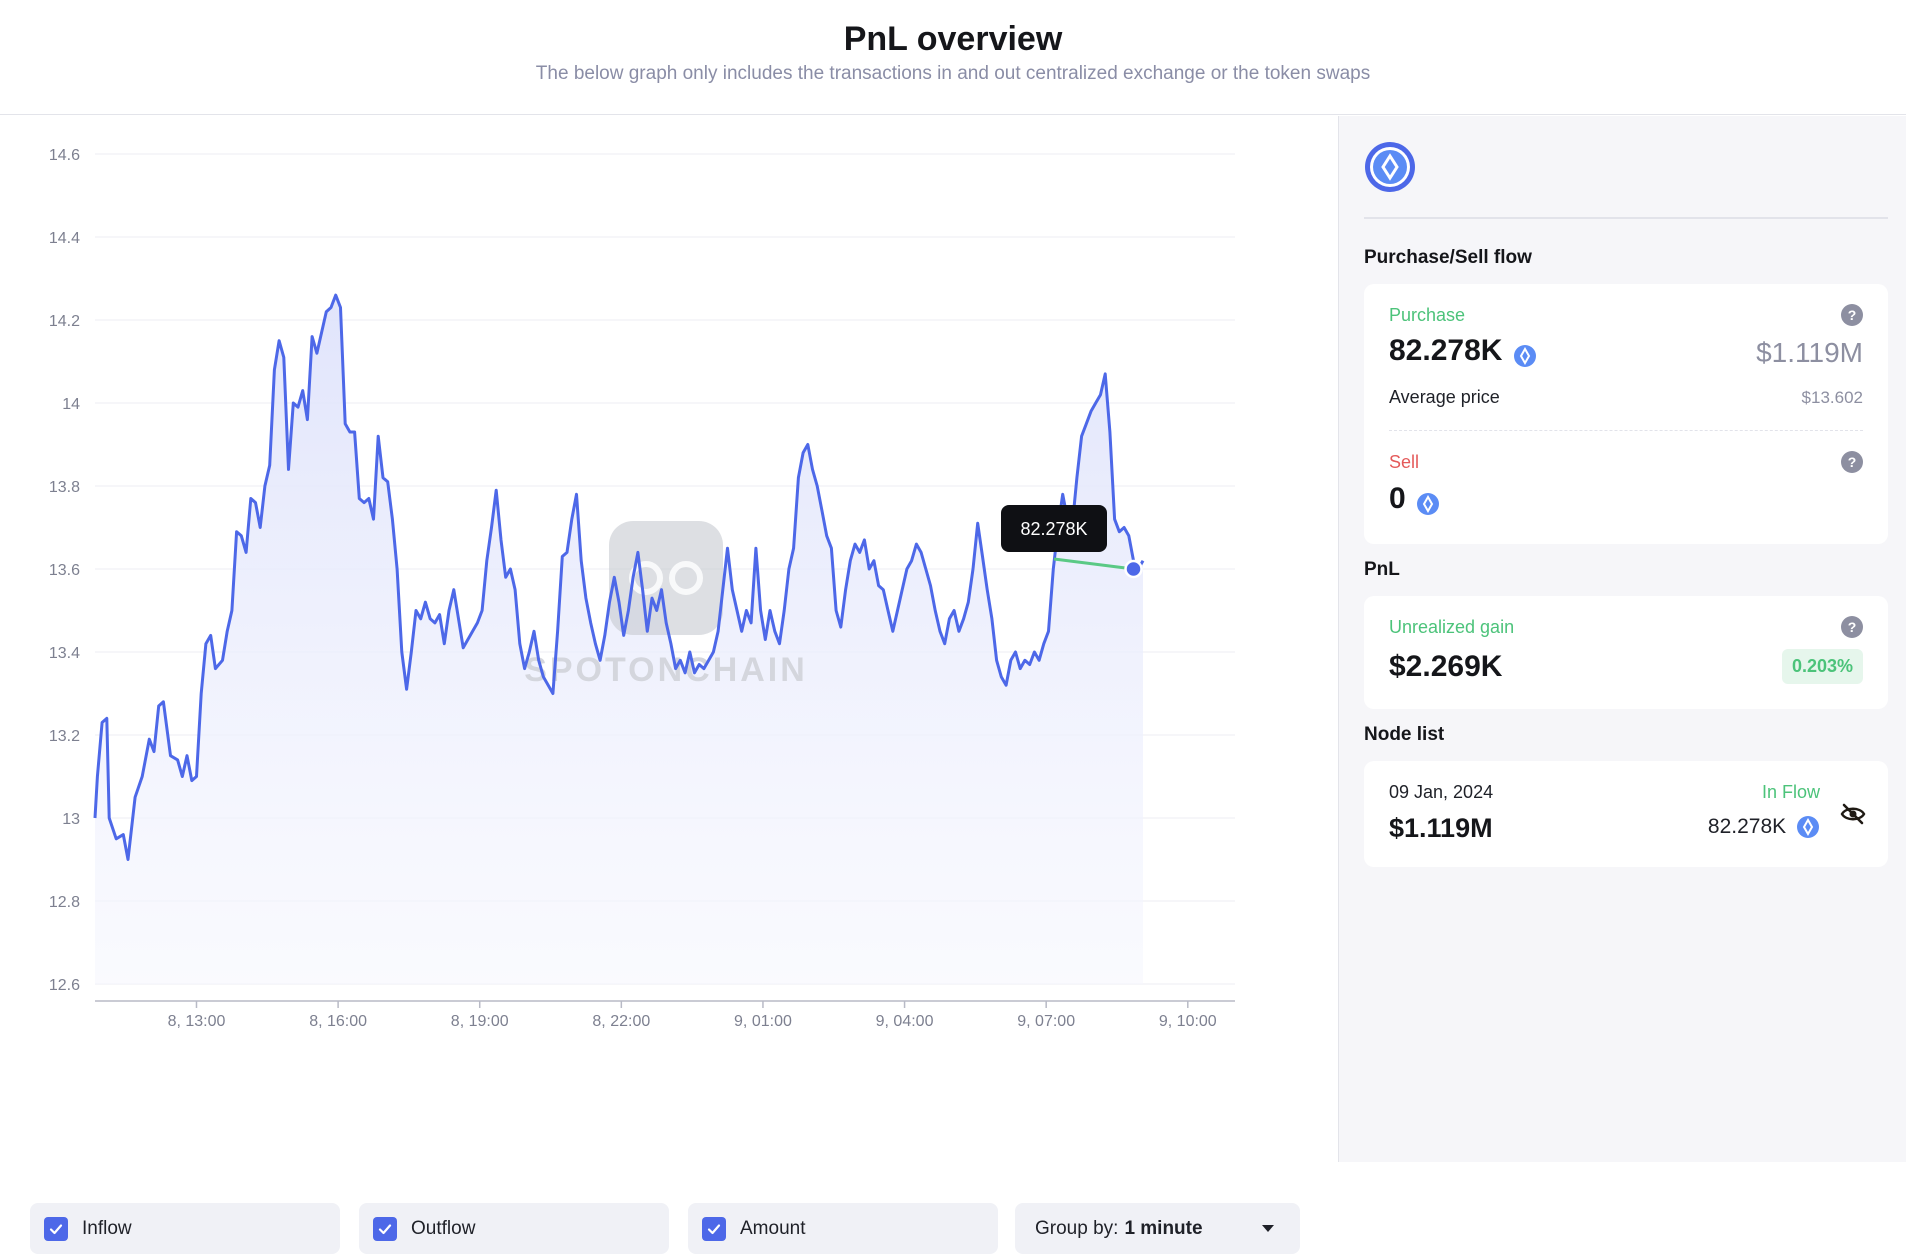  I want to click on purchase-usd: $1.119M, so click(1809, 352).